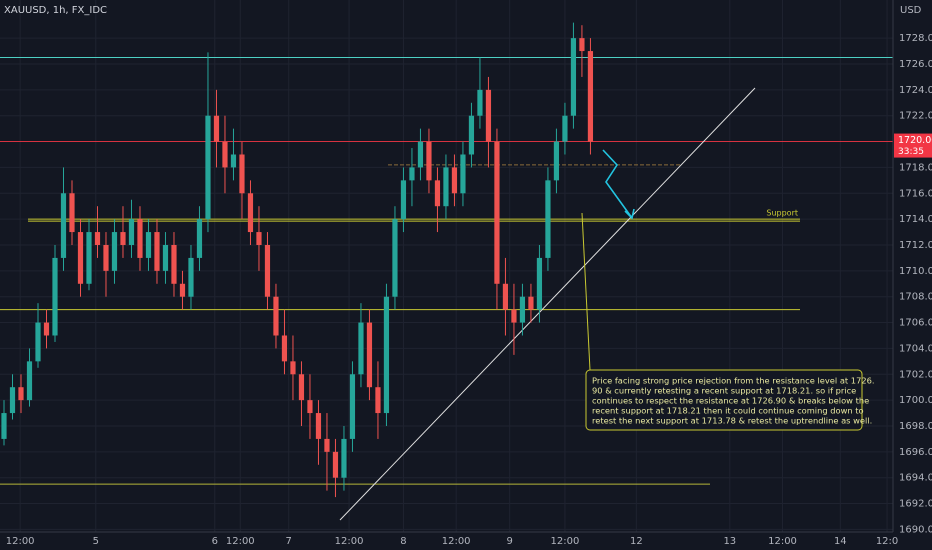  I want to click on y-tick-label: 1692.00, so click(915, 504).